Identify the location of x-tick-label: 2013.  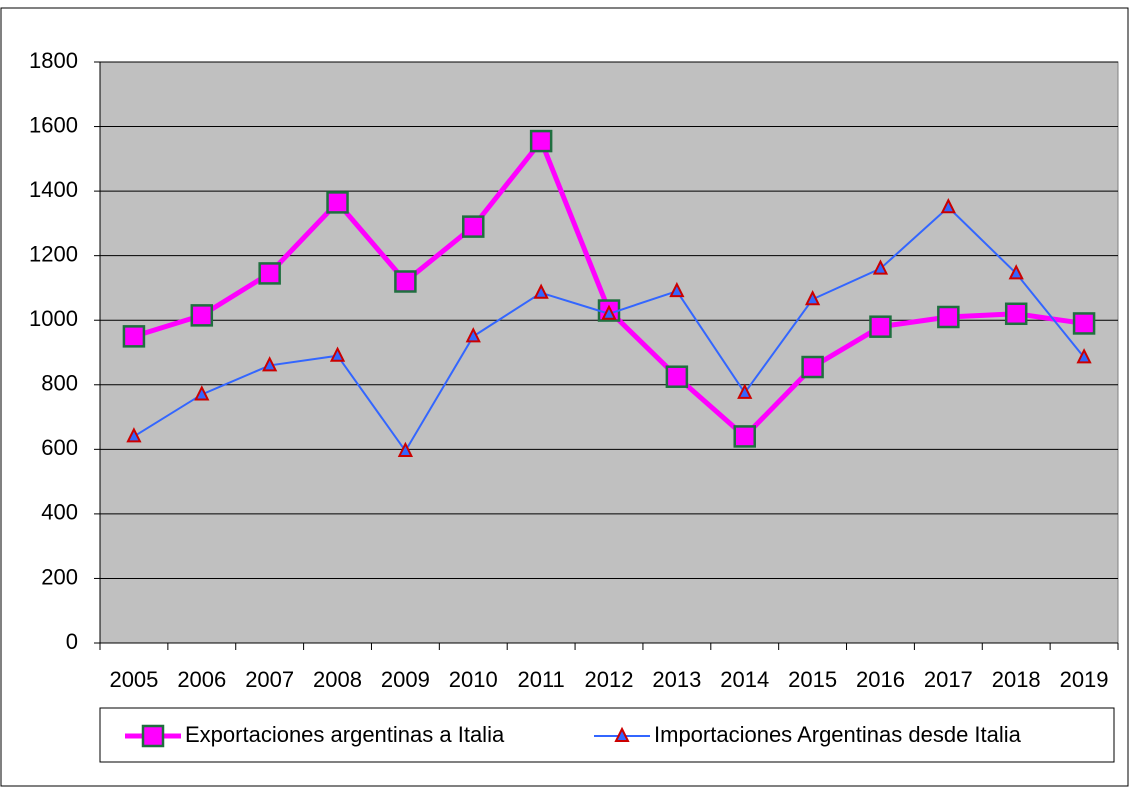
(676, 679).